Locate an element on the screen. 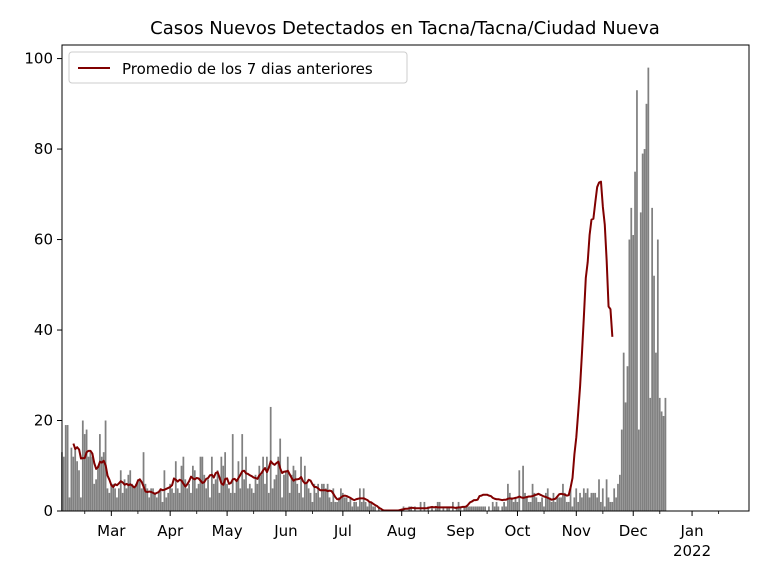 This screenshot has width=768, height=576. x-tick-label: Nov is located at coordinates (576, 531).